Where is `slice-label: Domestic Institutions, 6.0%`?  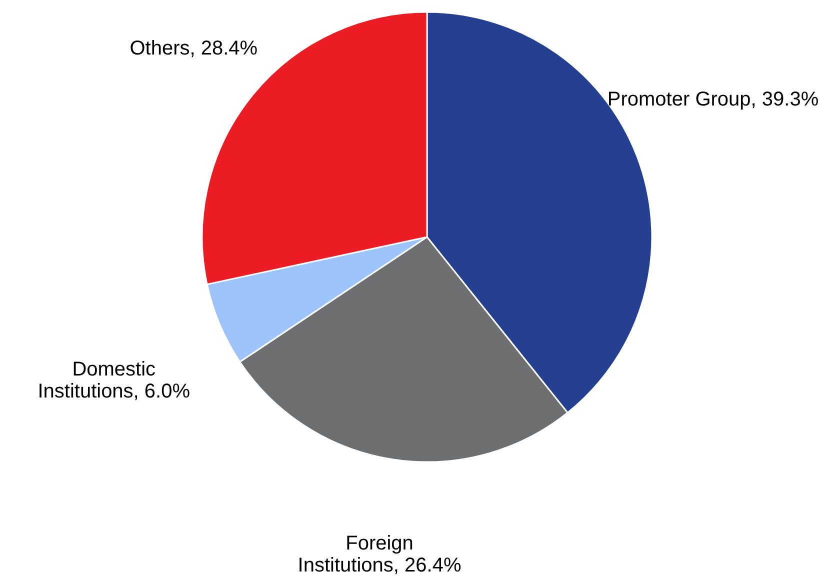 slice-label: Domestic Institutions, 6.0% is located at coordinates (114, 380).